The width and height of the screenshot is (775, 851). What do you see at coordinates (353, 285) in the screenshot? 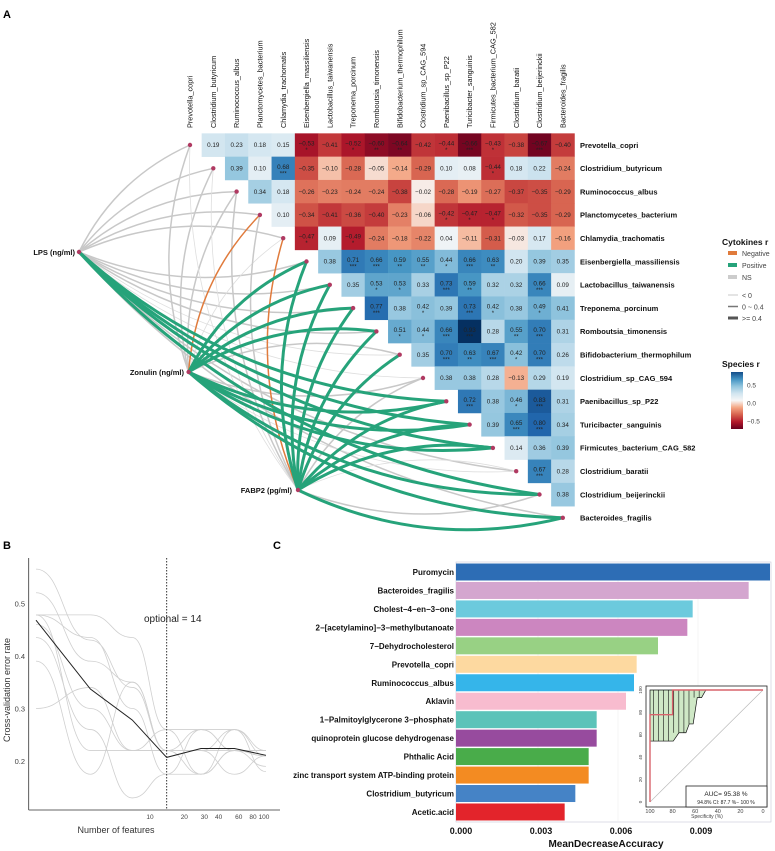
I see `cell-value: 0.35` at bounding box center [353, 285].